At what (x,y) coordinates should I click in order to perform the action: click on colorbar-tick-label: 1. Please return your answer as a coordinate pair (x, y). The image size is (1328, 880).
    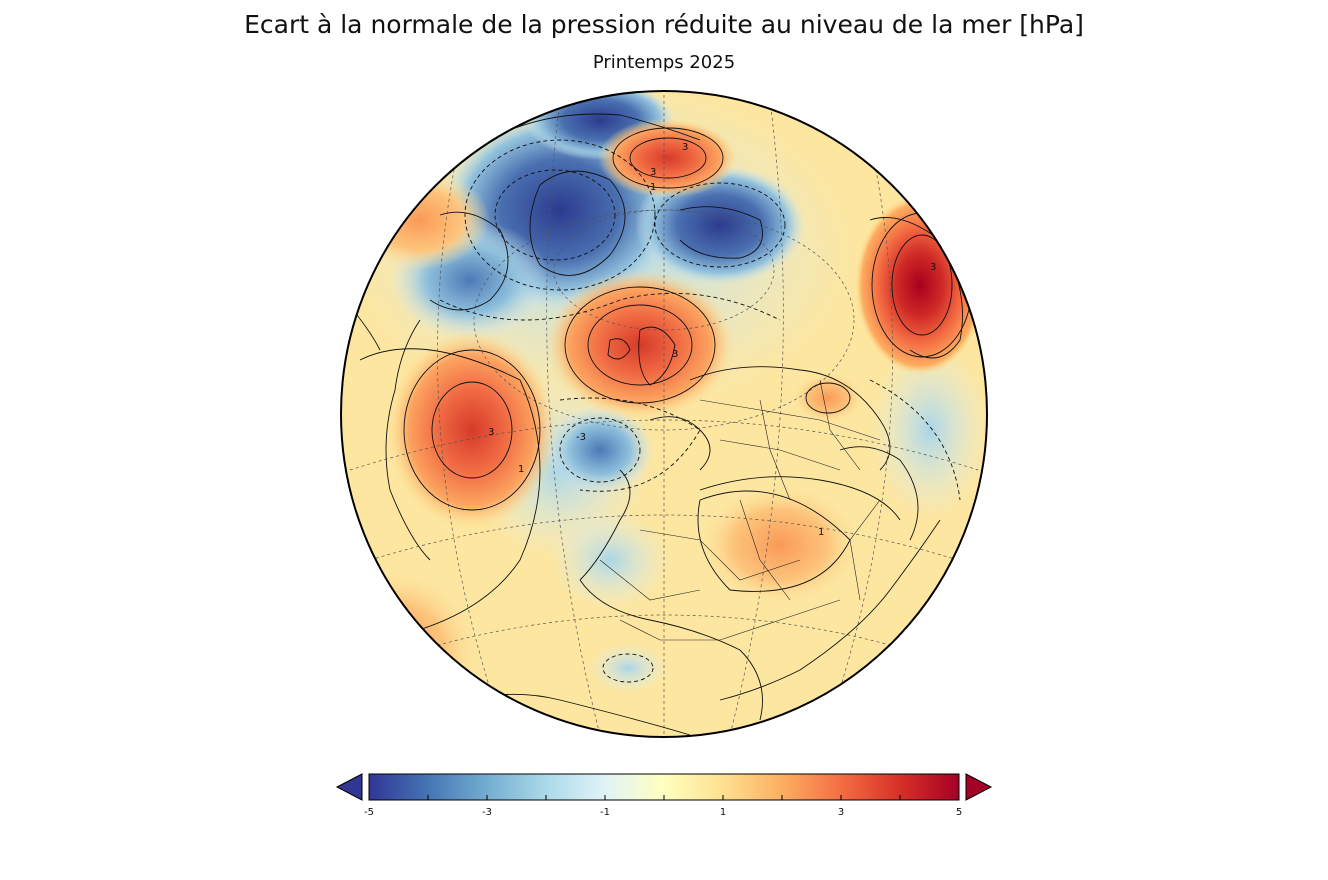
    Looking at the image, I should click on (723, 812).